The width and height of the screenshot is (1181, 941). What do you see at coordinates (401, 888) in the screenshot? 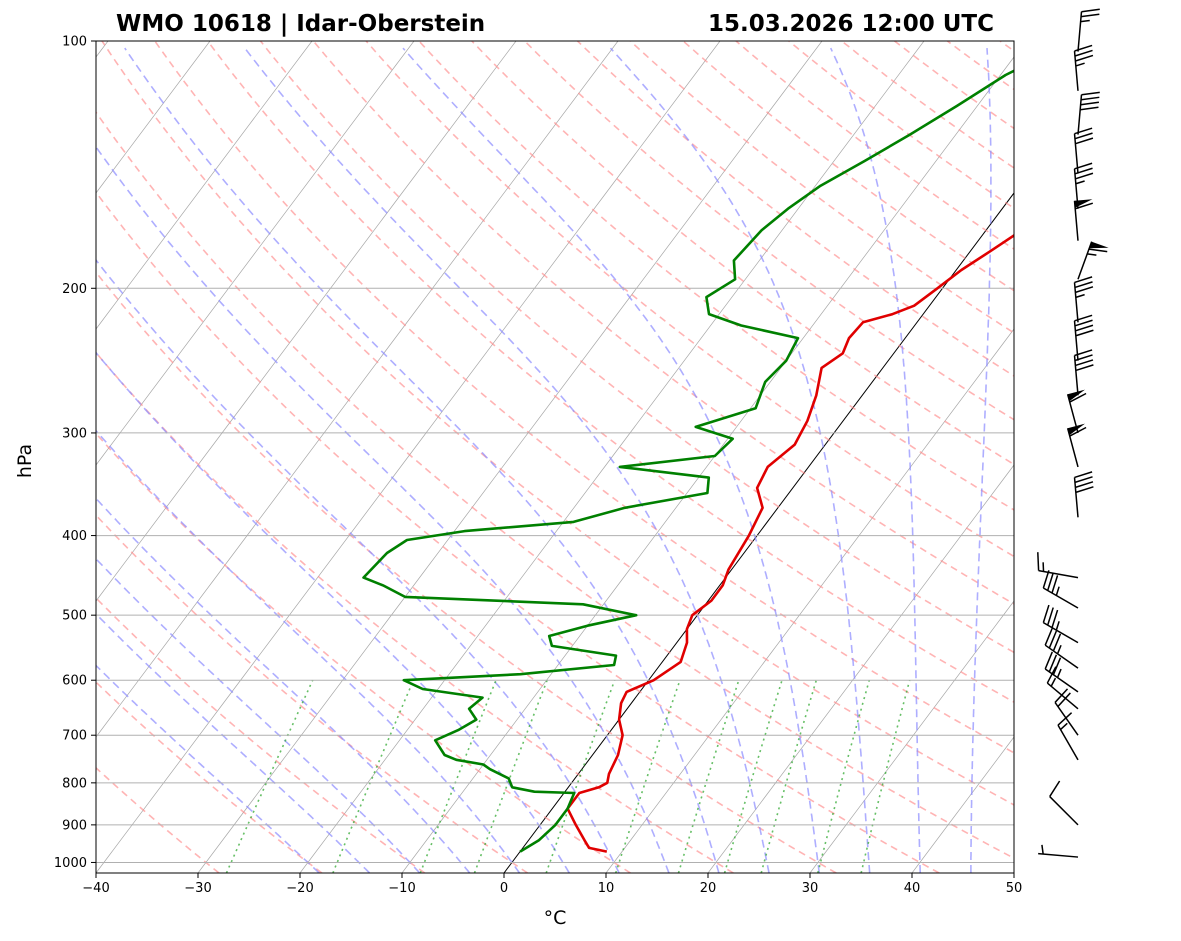
I see `x-tick-label: −10` at bounding box center [401, 888].